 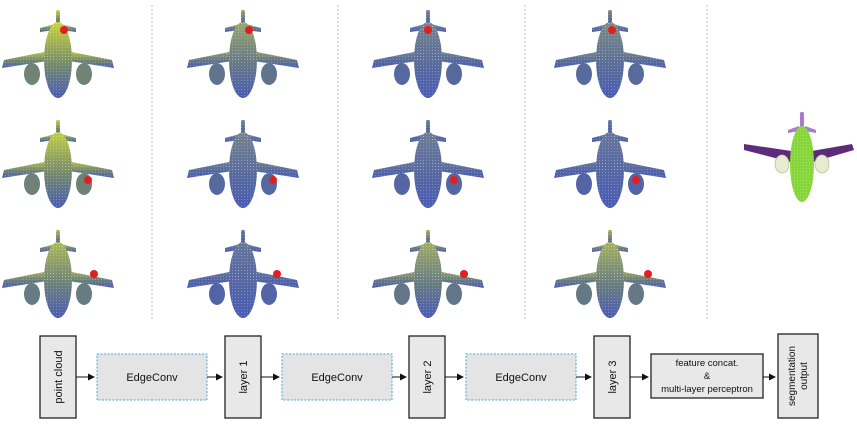 I want to click on segmentation-result-airplane, so click(x=799, y=157).